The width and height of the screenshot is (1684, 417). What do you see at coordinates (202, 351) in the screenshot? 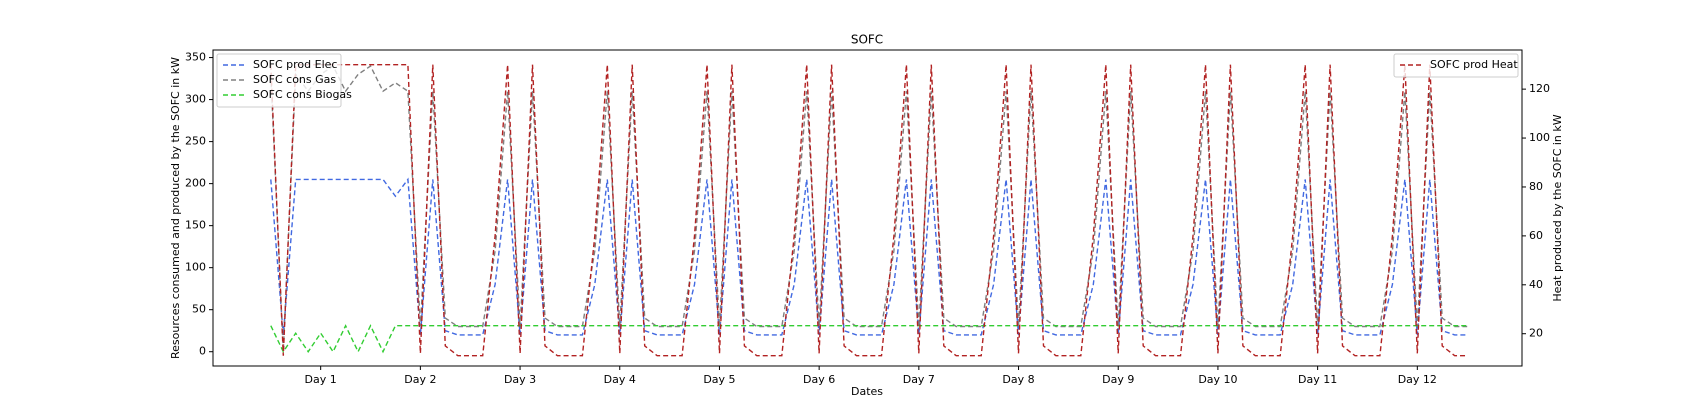
I see `y-tick-label: 0` at bounding box center [202, 351].